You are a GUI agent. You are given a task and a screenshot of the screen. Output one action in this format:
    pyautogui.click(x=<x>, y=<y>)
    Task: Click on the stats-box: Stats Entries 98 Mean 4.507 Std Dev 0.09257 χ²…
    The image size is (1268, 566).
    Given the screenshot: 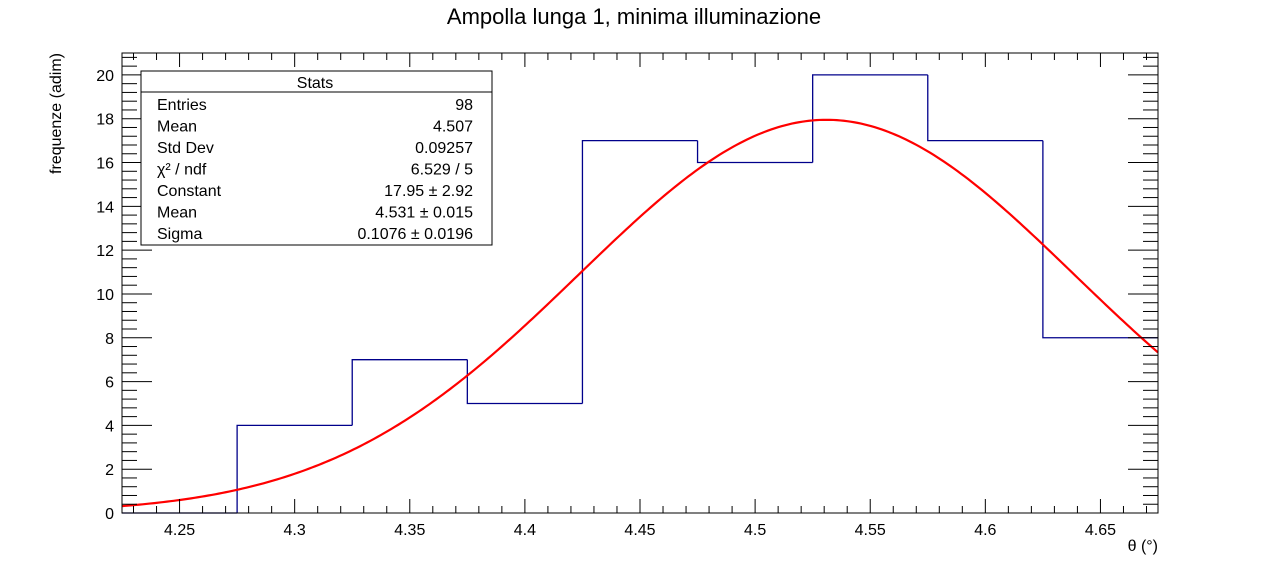 What is the action you would take?
    pyautogui.click(x=316, y=158)
    